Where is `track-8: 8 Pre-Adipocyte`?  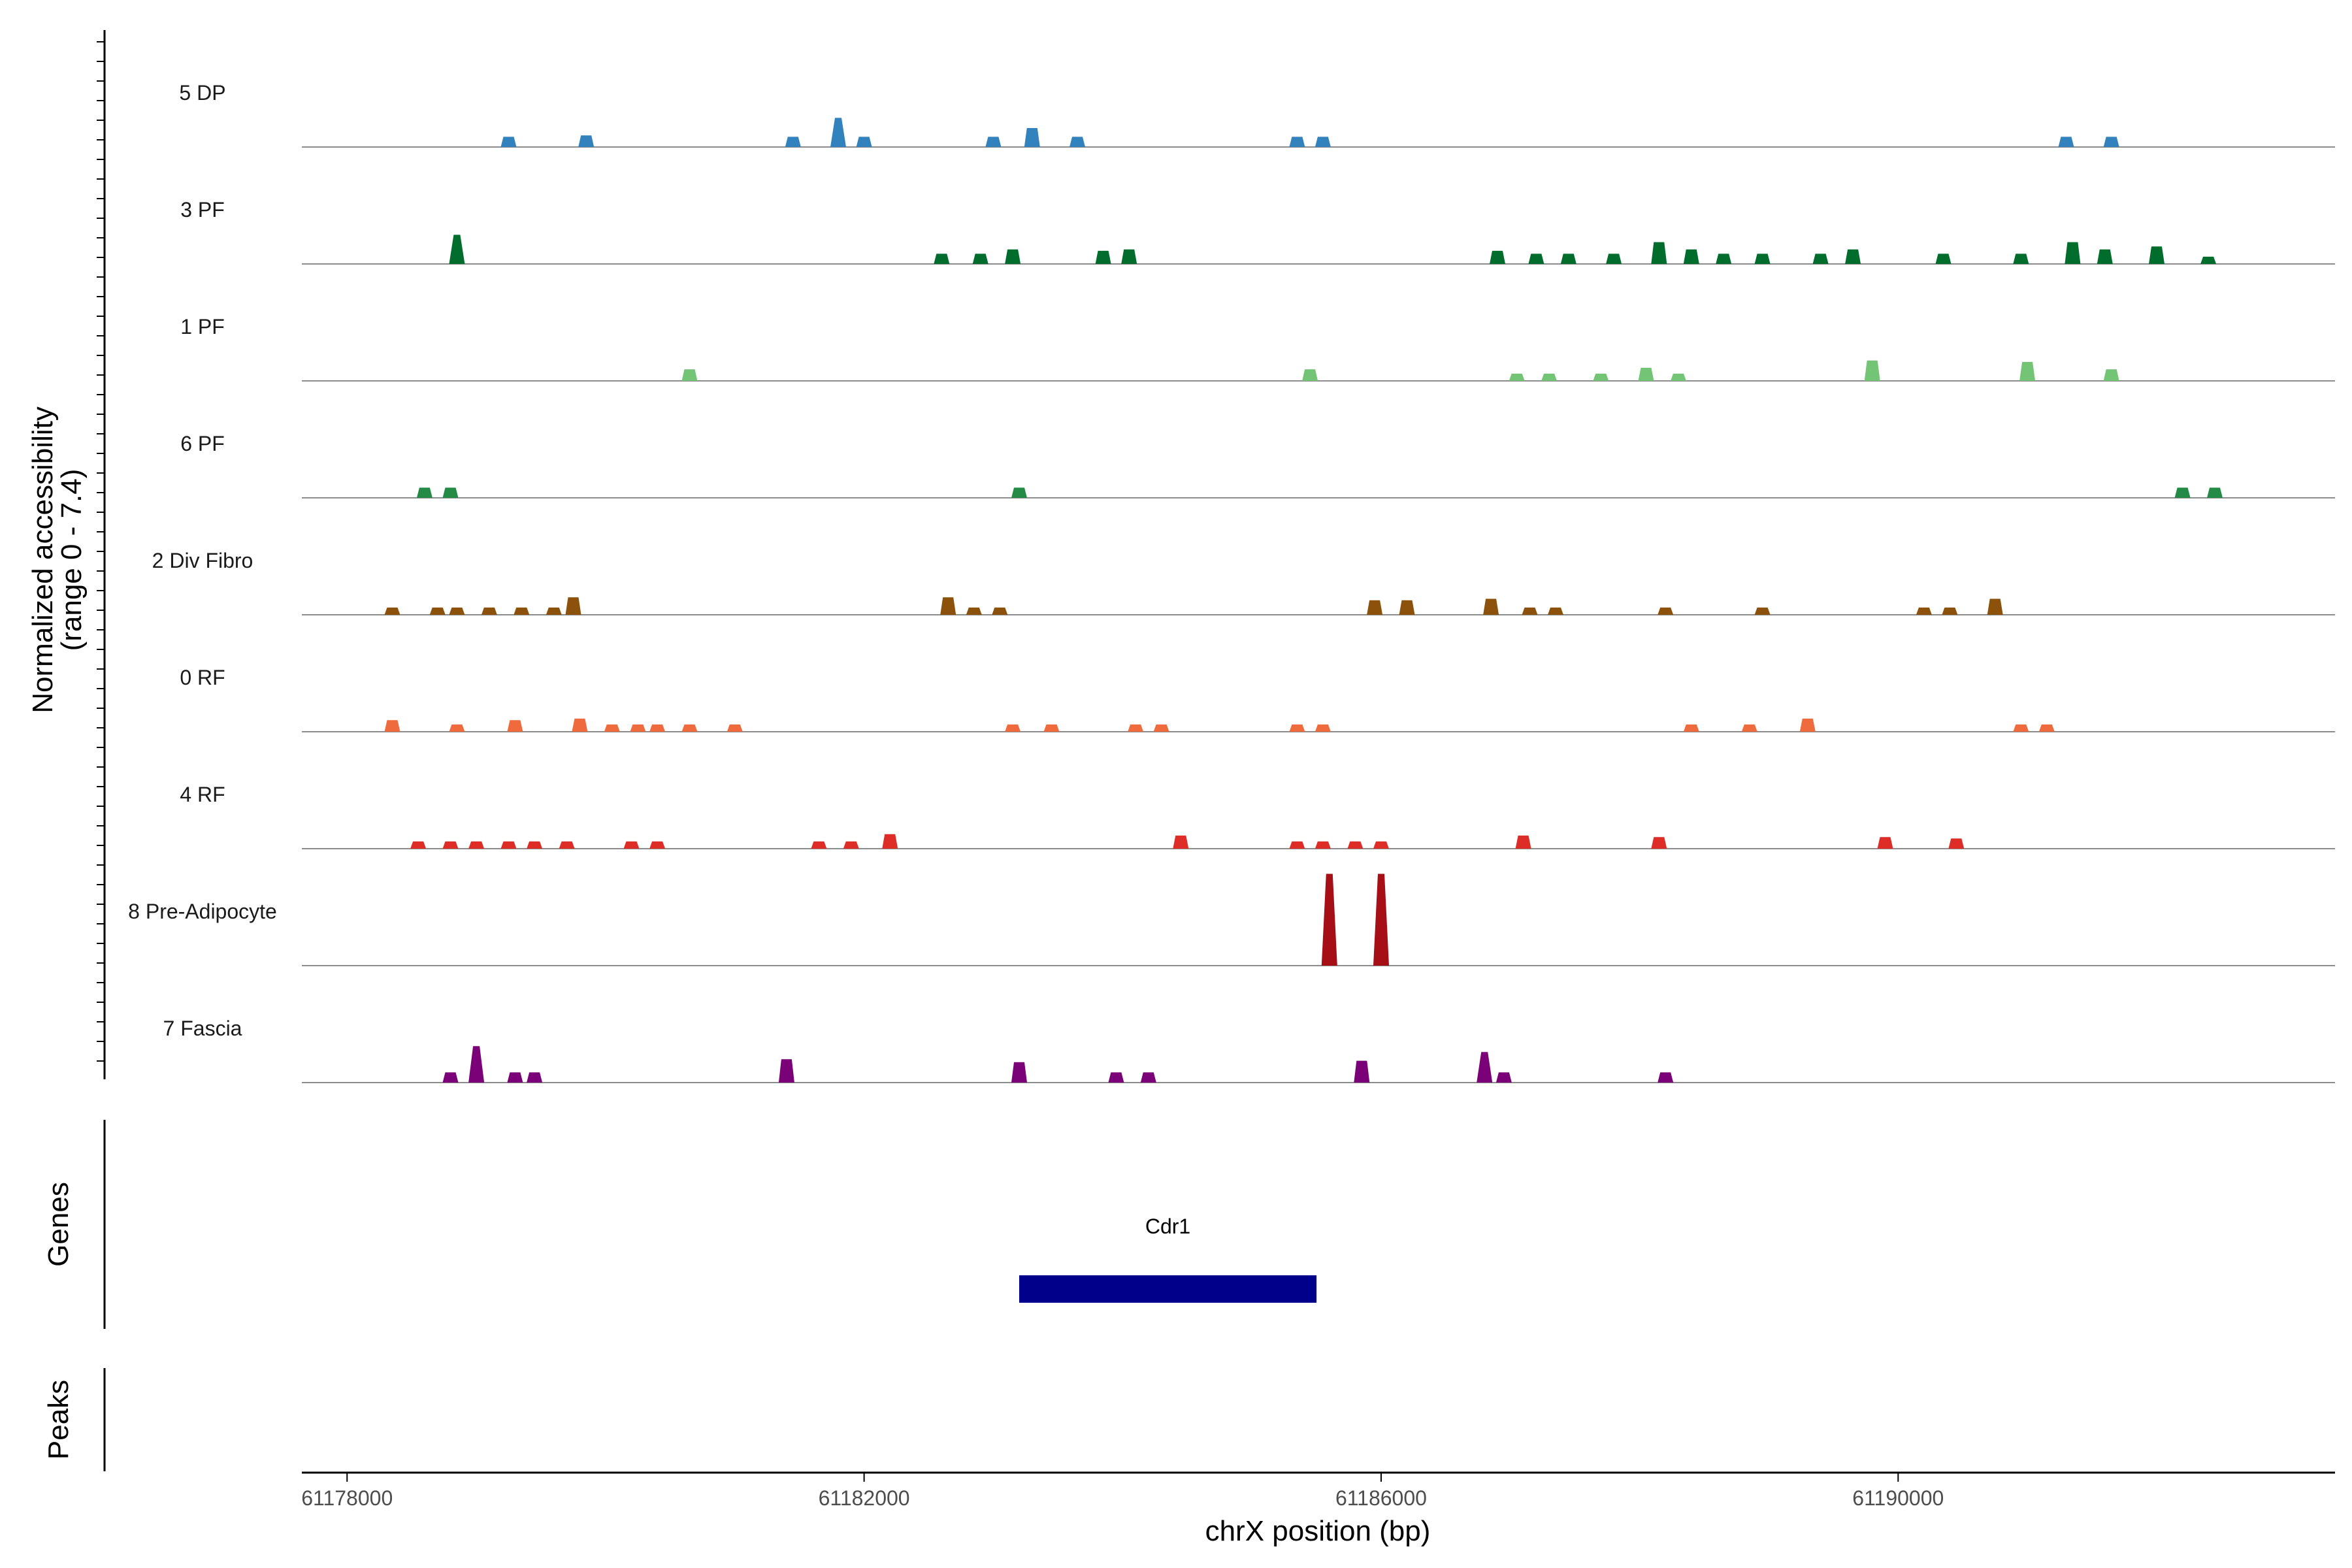 track-8: 8 Pre-Adipocyte is located at coordinates (1231, 920).